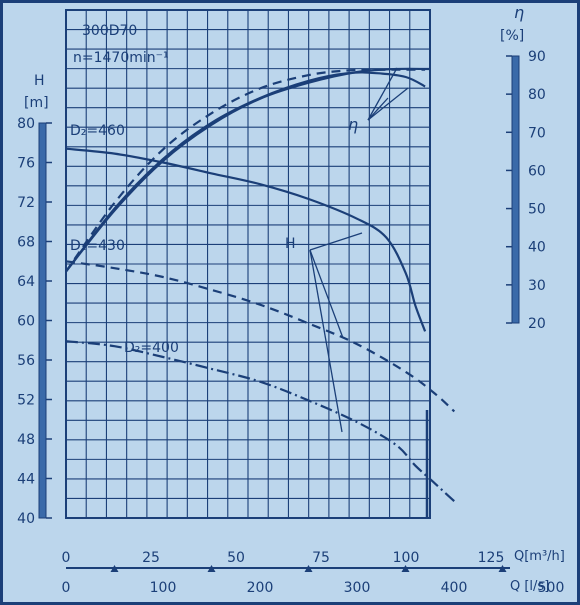 The image size is (580, 605). Describe the element at coordinates (353, 124) in the screenshot. I see `eff-annotation-label: η` at that location.